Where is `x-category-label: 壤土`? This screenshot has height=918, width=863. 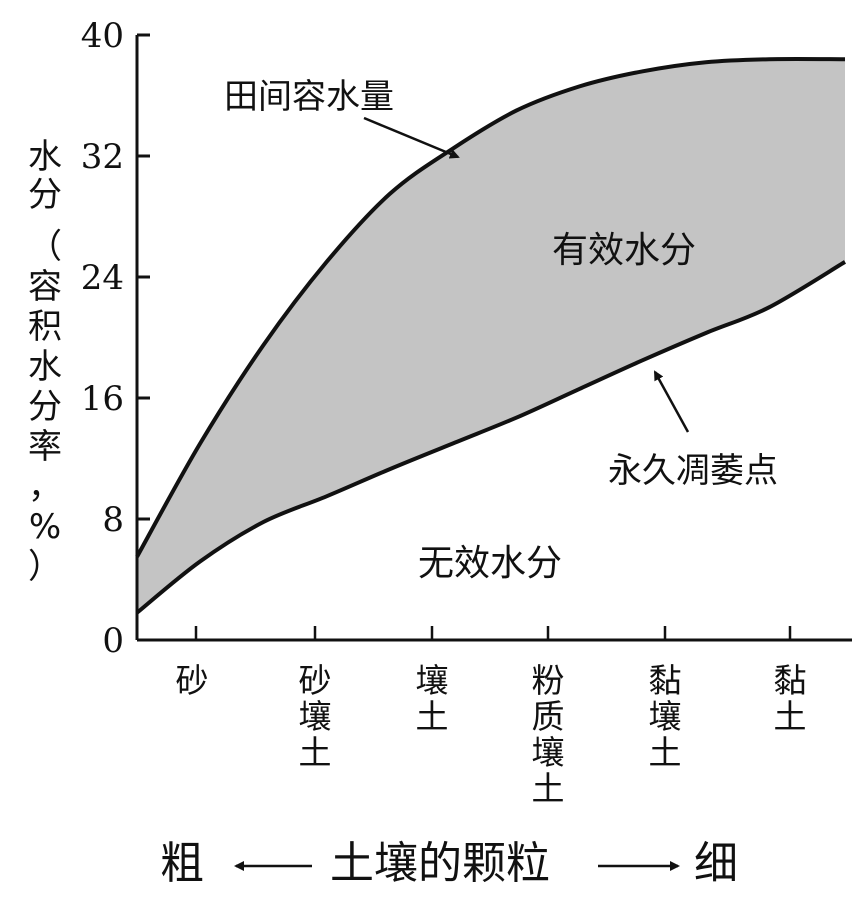 x-category-label: 壤土 is located at coordinates (432, 698).